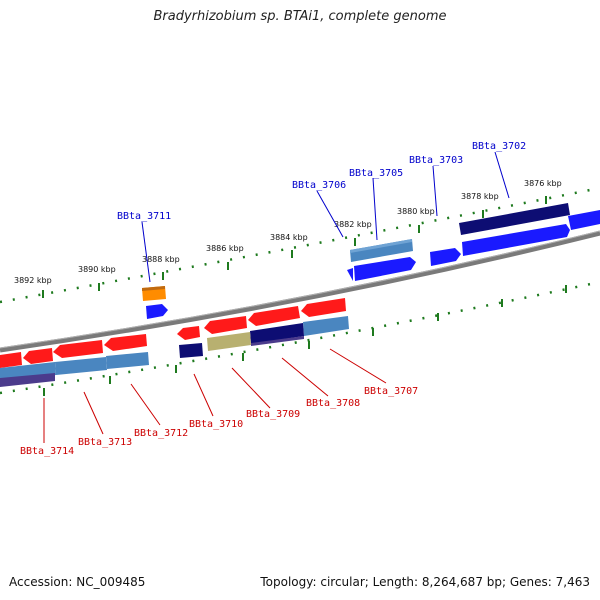 The height and width of the screenshot is (600, 600). I want to click on gene-label-reverse: BBta_3710, so click(216, 424).